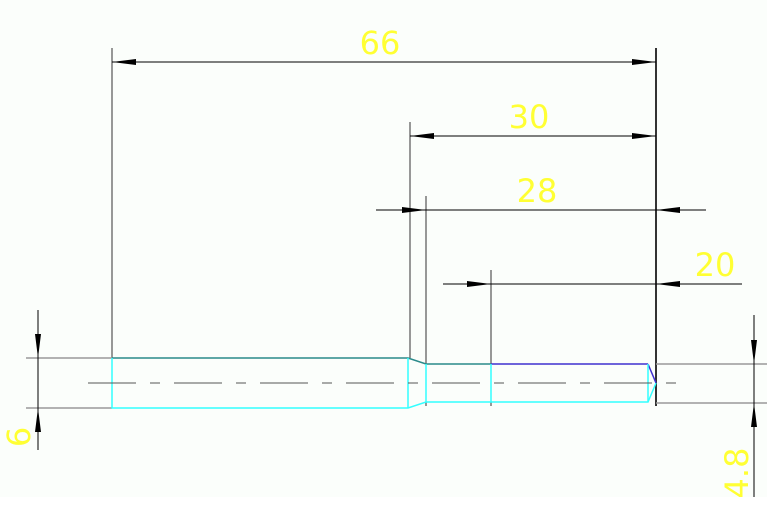 This screenshot has width=767, height=523. What do you see at coordinates (19, 437) in the screenshot?
I see `dim-6-label: 6` at bounding box center [19, 437].